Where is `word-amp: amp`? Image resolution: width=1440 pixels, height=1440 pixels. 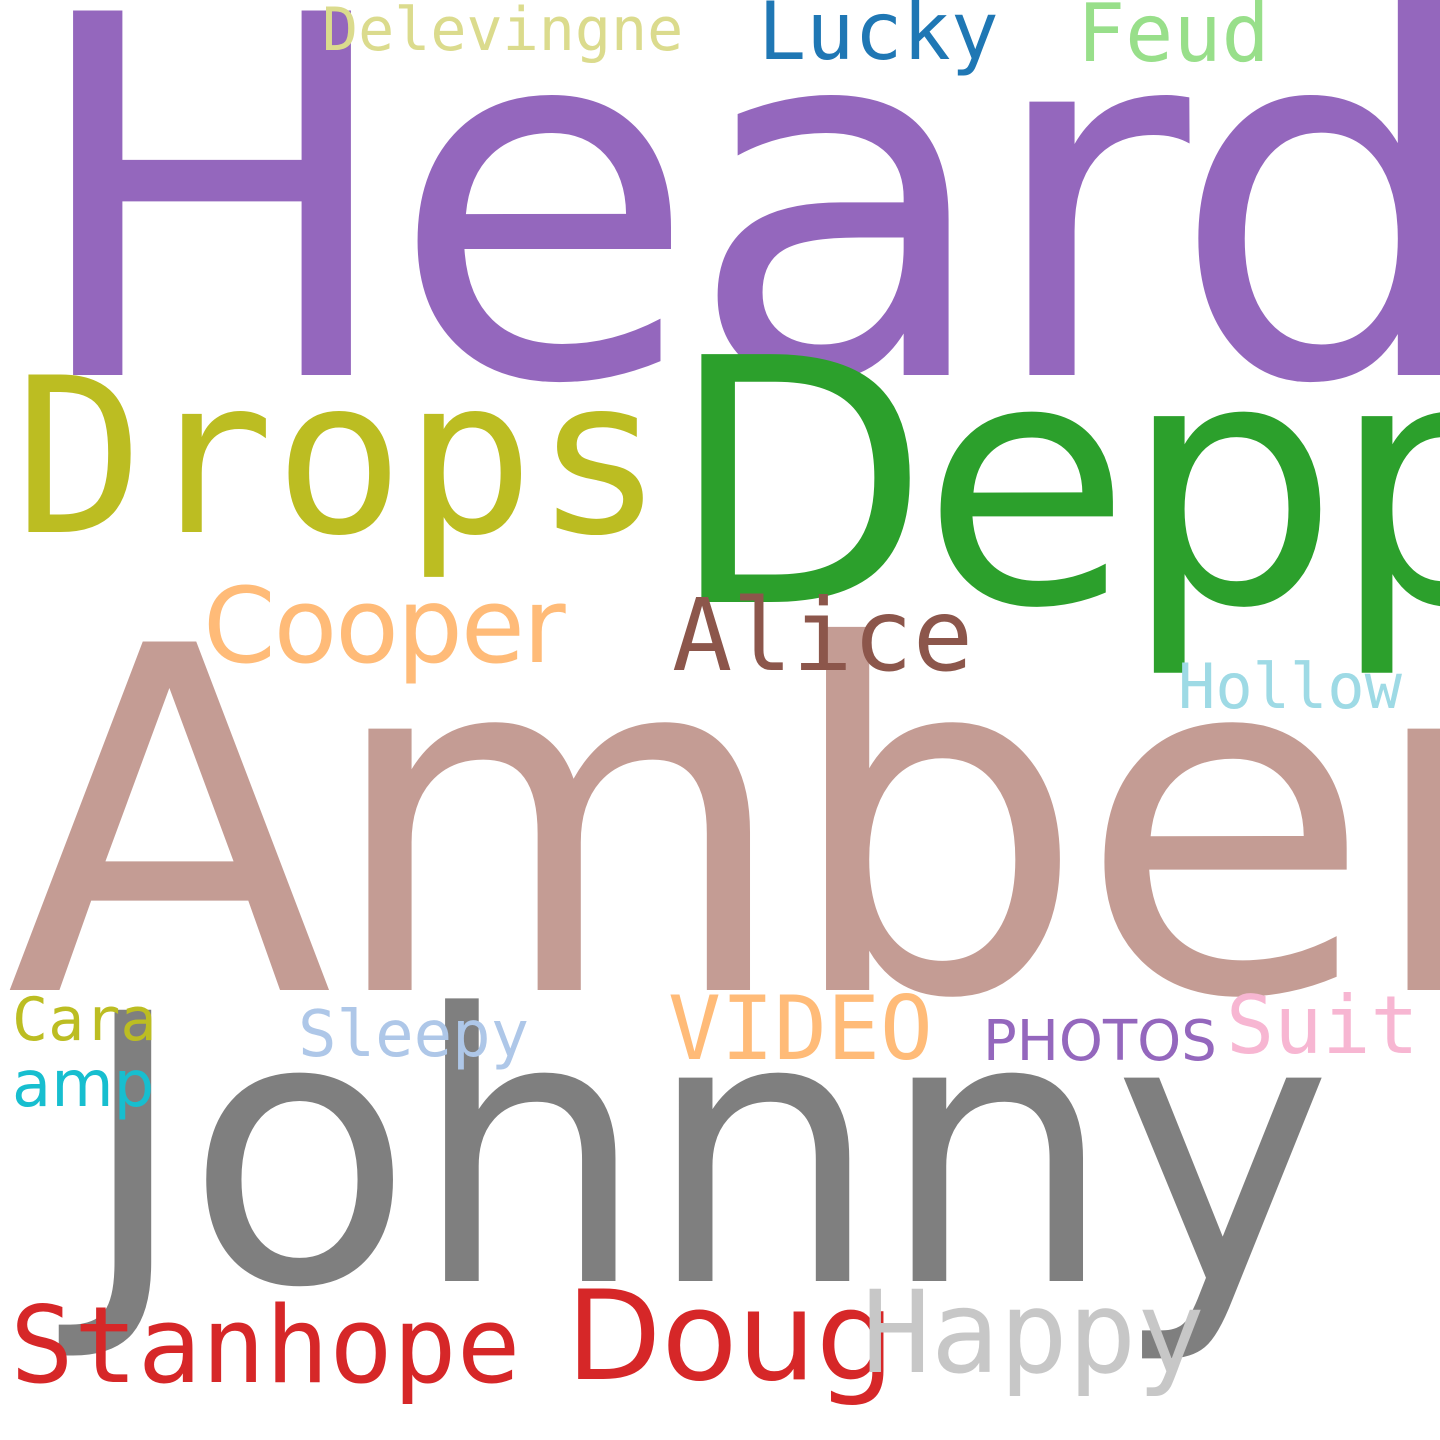 word-amp: amp is located at coordinates (83, 1085).